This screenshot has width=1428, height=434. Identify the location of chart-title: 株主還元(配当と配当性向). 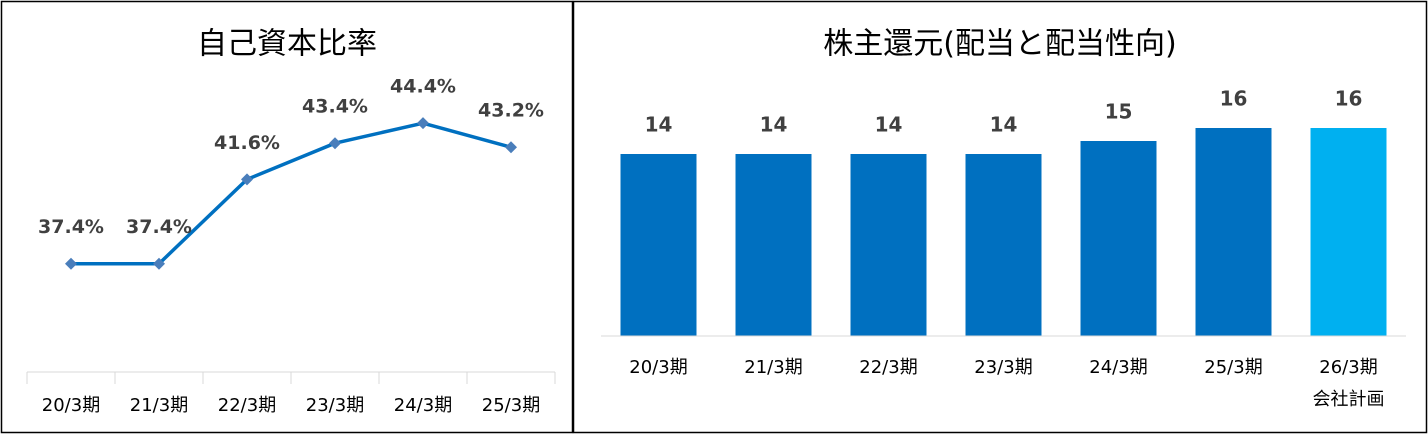
(999, 44).